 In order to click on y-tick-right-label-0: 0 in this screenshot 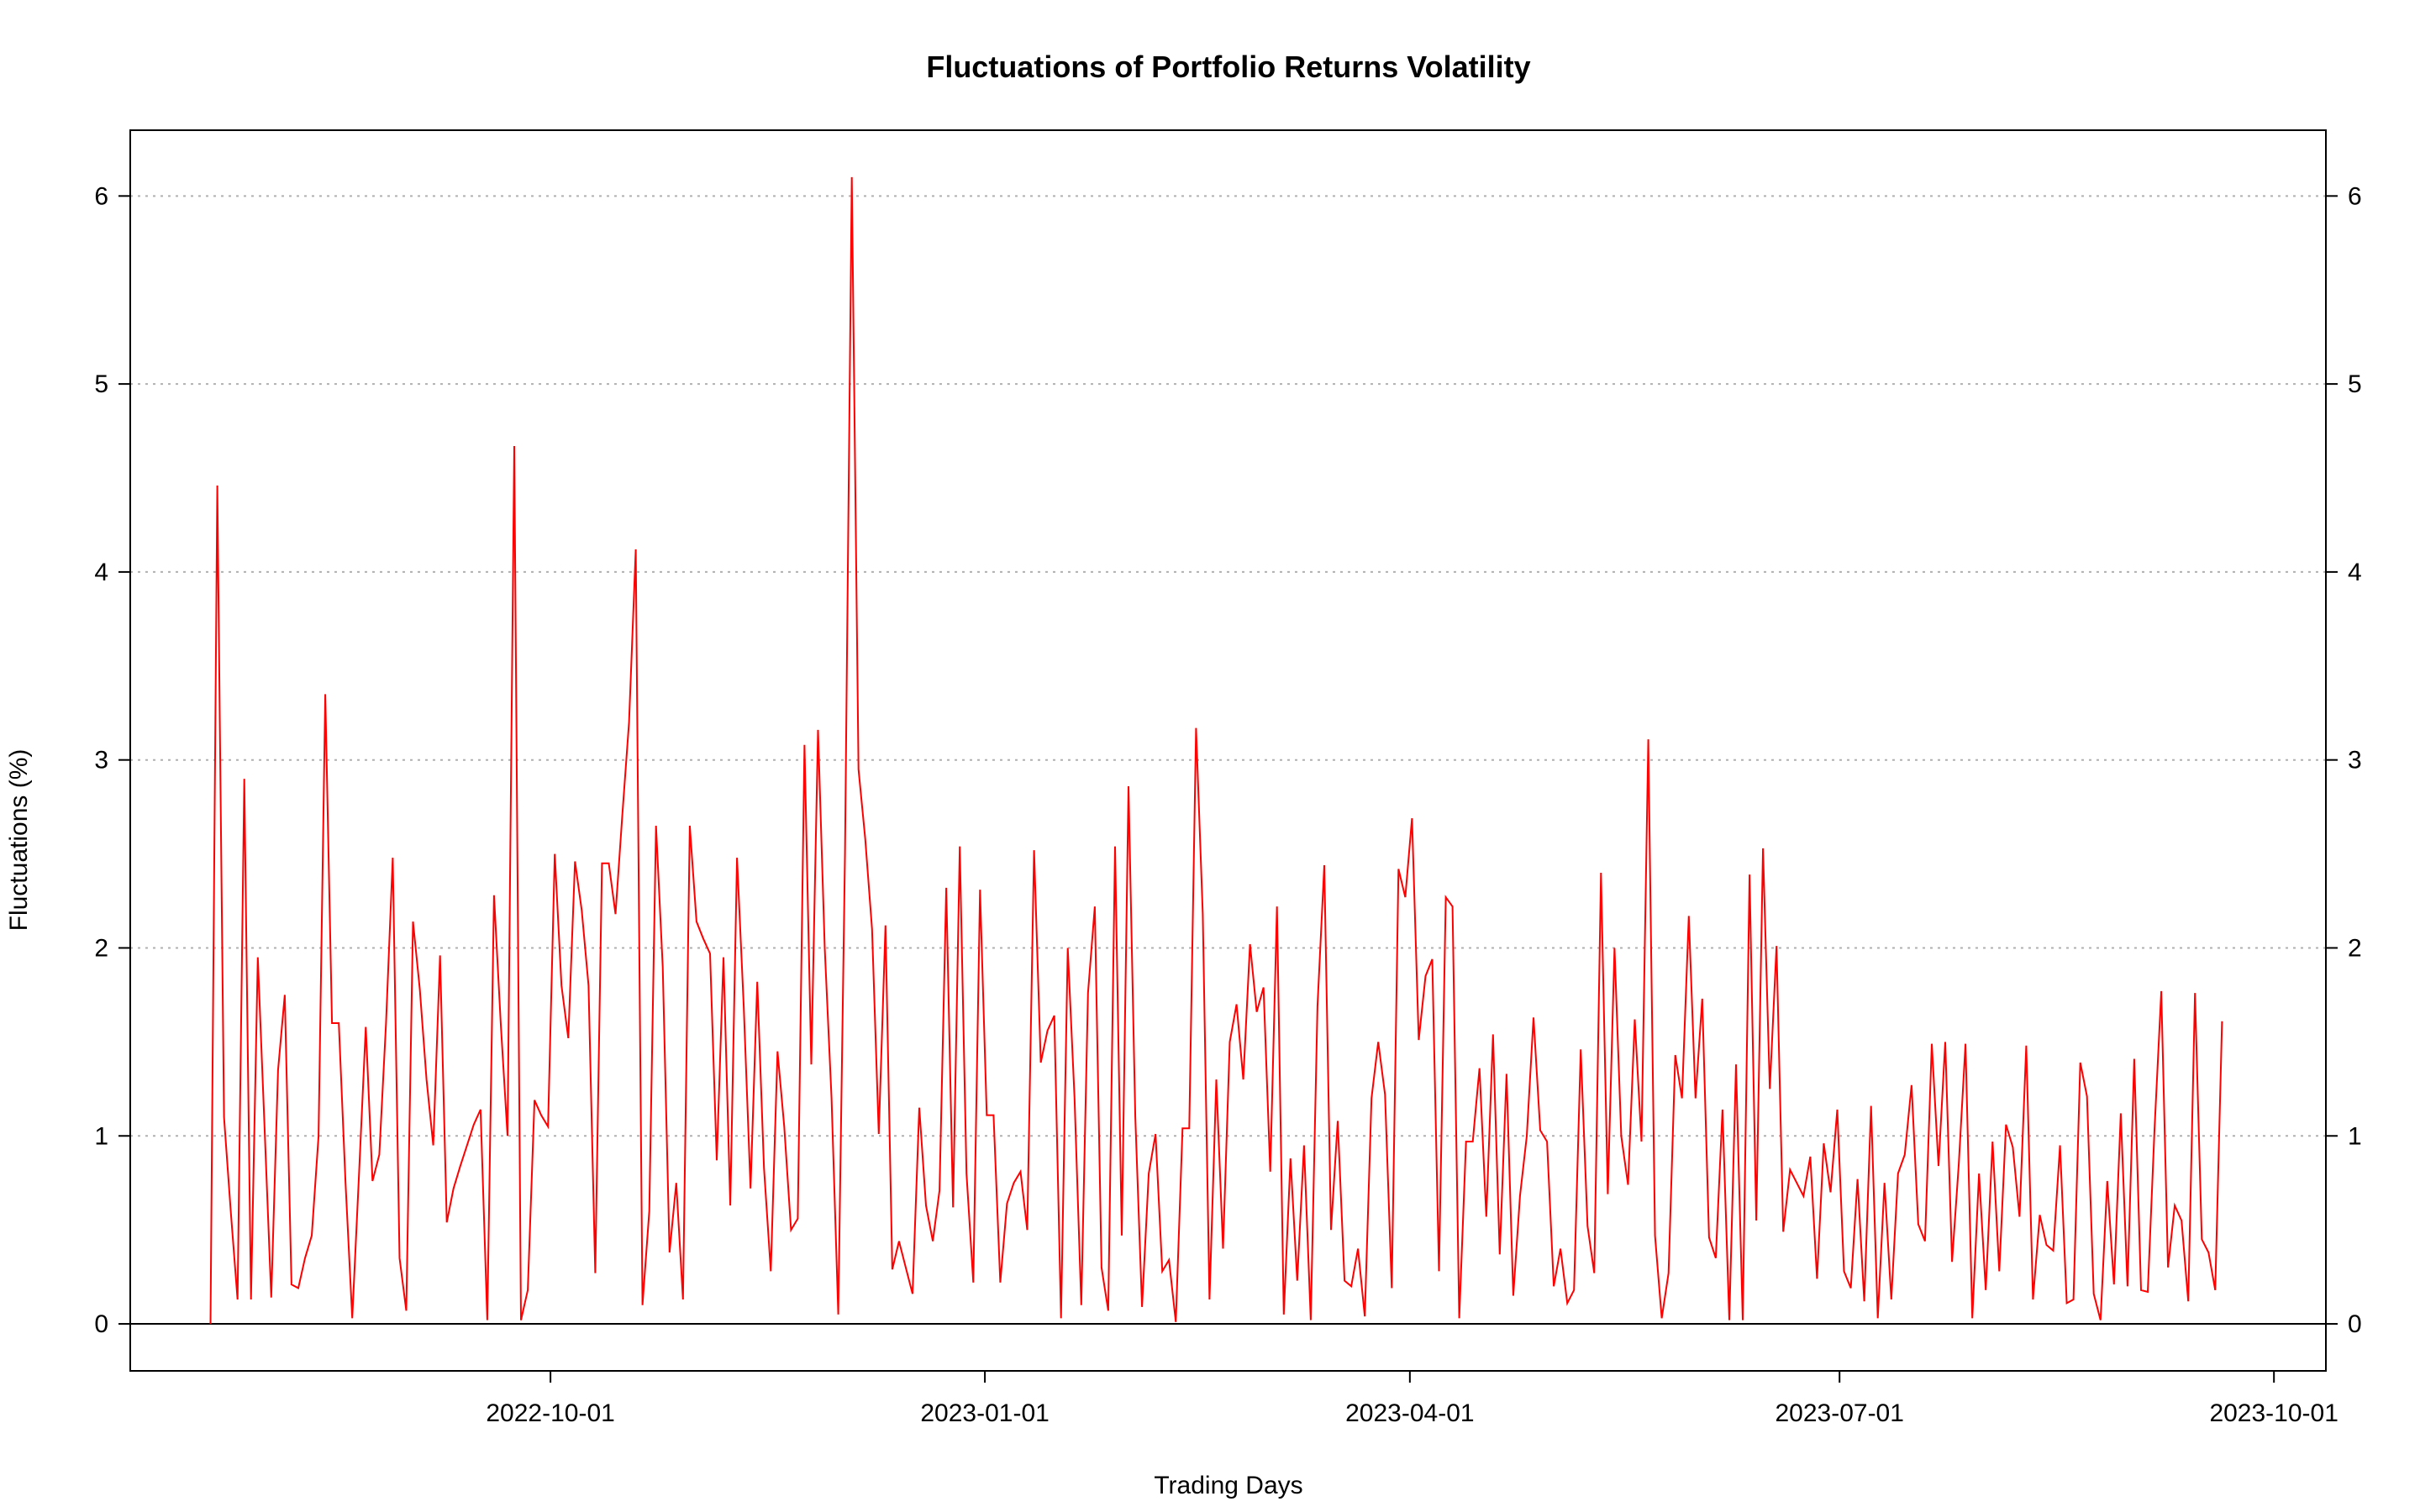, I will do `click(2355, 1324)`.